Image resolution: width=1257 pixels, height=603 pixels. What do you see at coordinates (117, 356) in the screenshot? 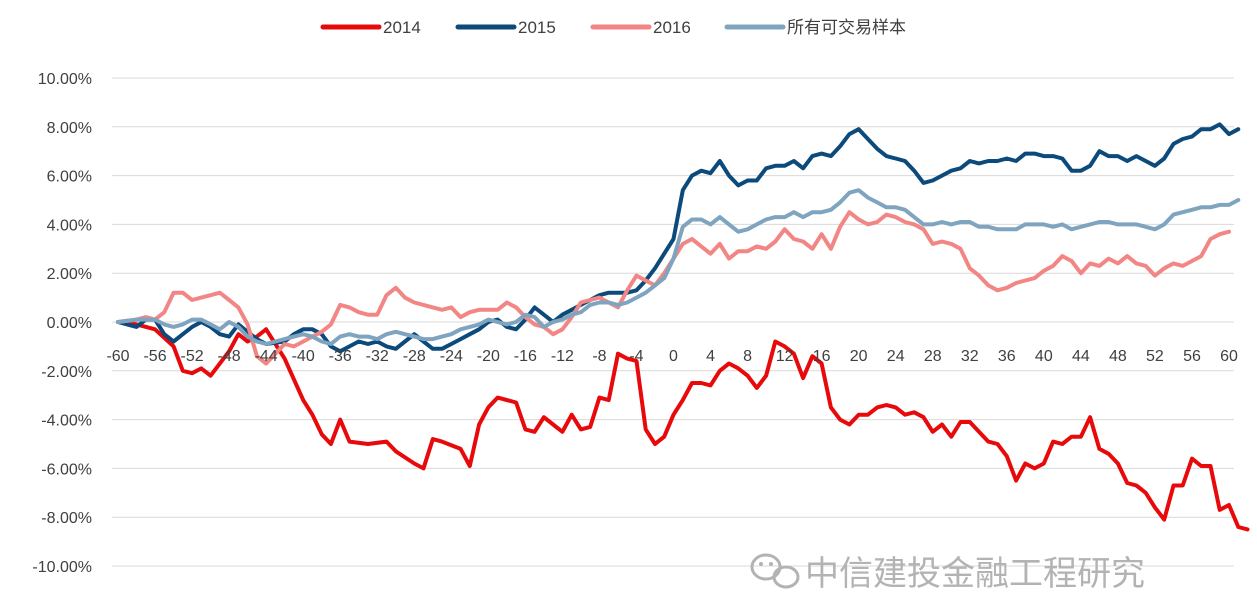
I see `x-tick-label: -60` at bounding box center [117, 356].